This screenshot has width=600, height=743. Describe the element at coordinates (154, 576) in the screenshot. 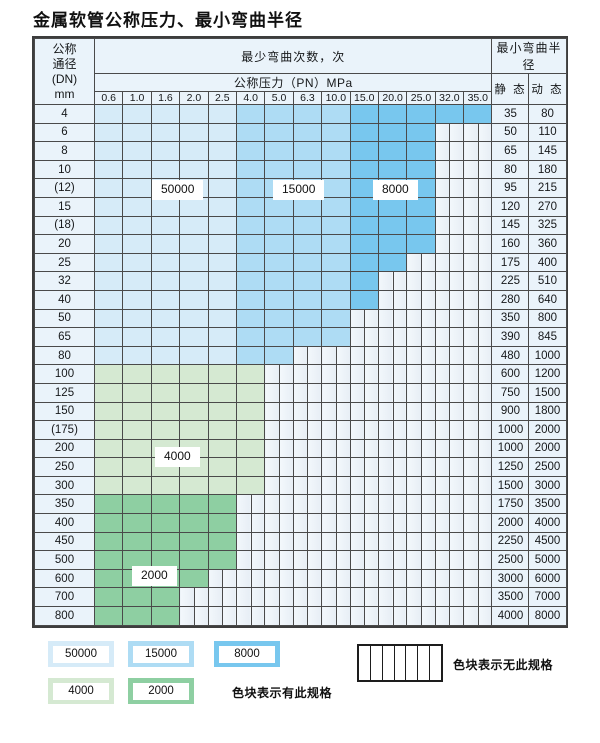

I see `callout-label: 2000` at that location.